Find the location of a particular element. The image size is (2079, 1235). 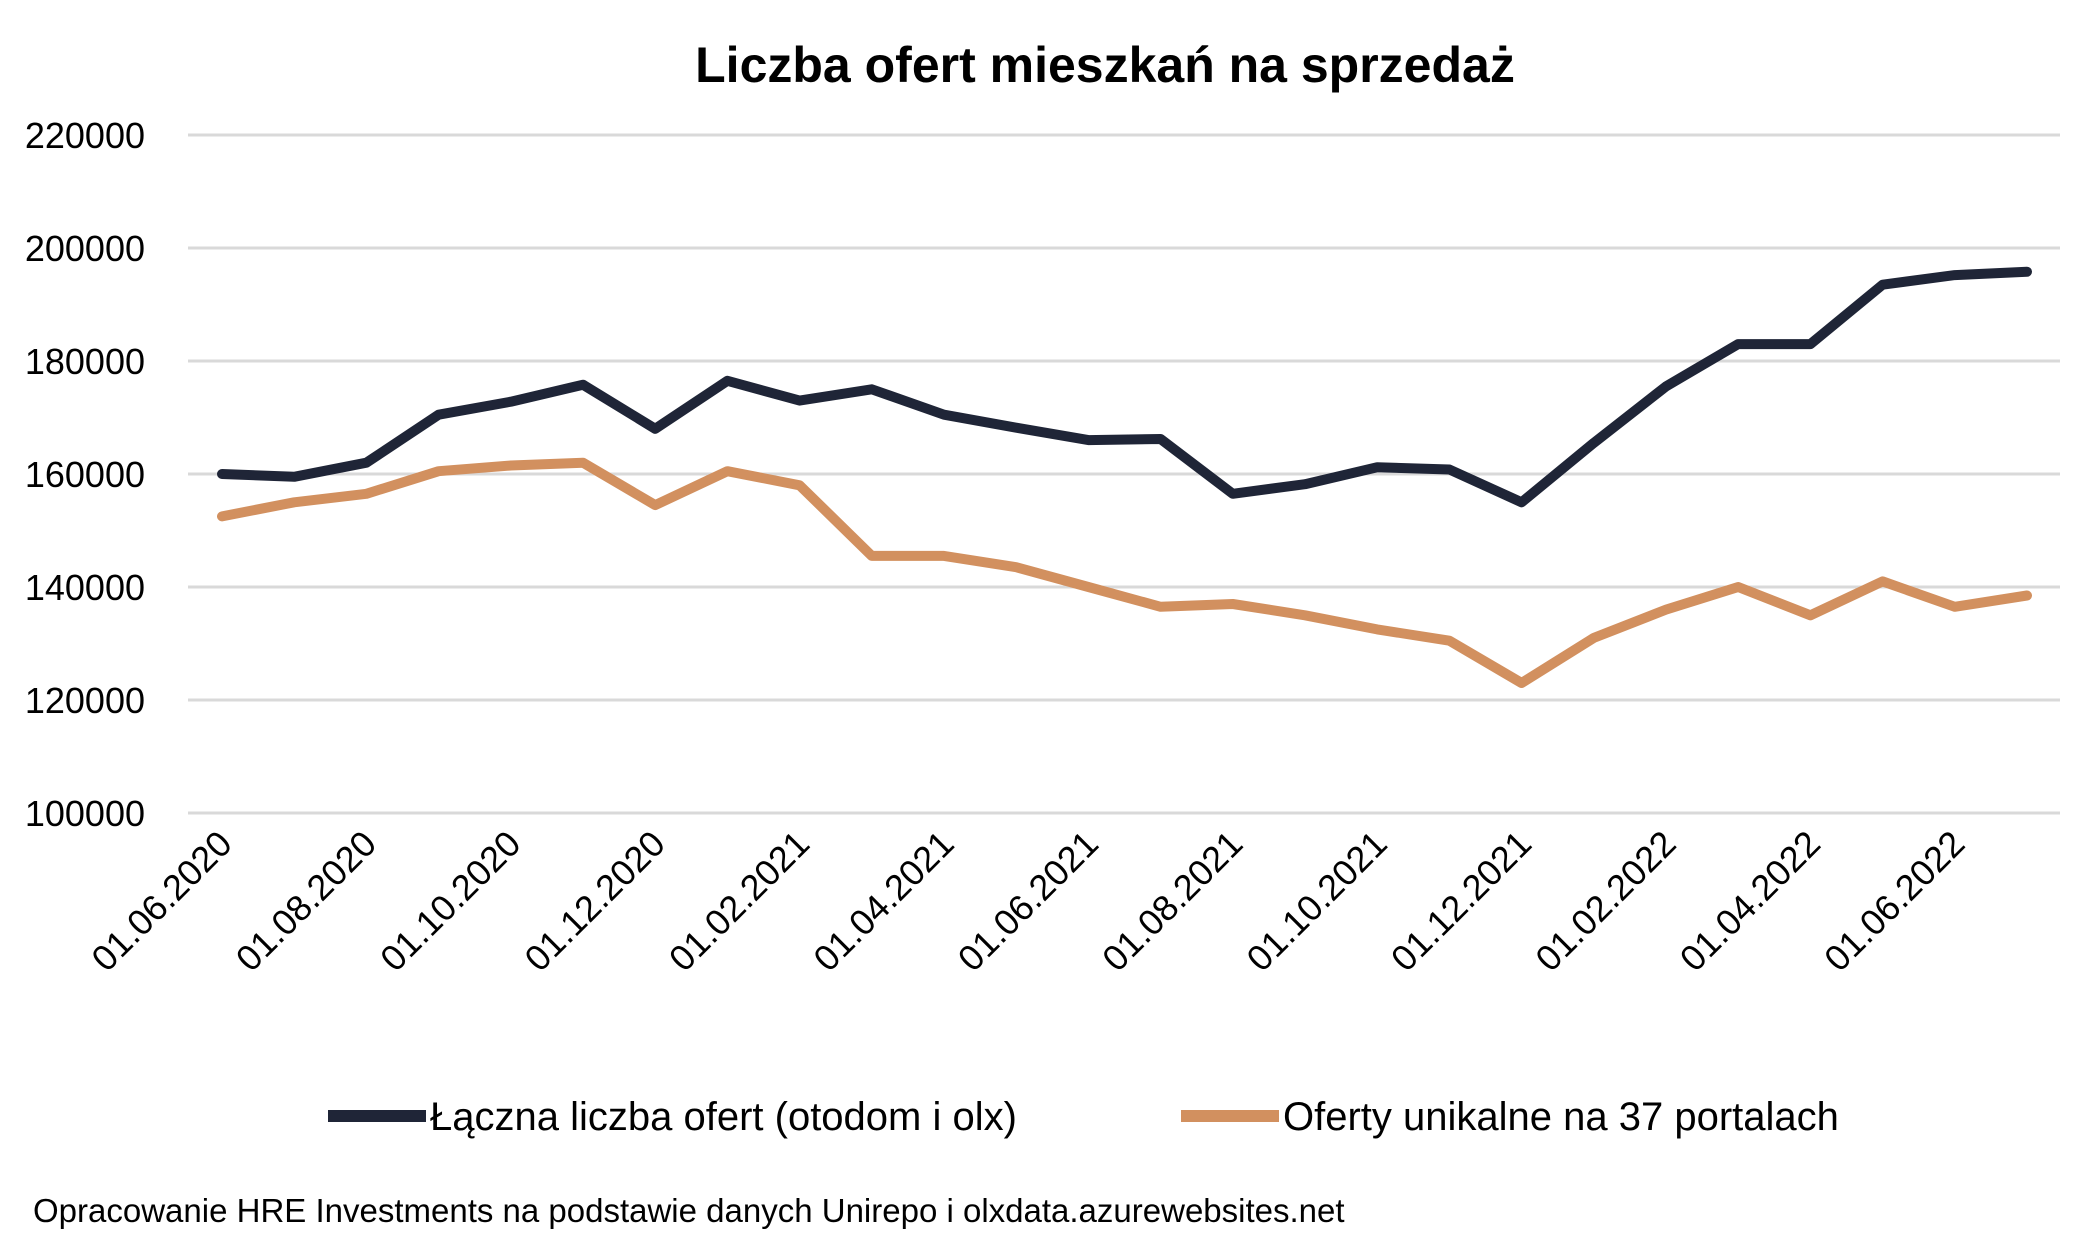

legend-label-total-offers: Łączna liczba ofert (otodom i olx) is located at coordinates (723, 1117).